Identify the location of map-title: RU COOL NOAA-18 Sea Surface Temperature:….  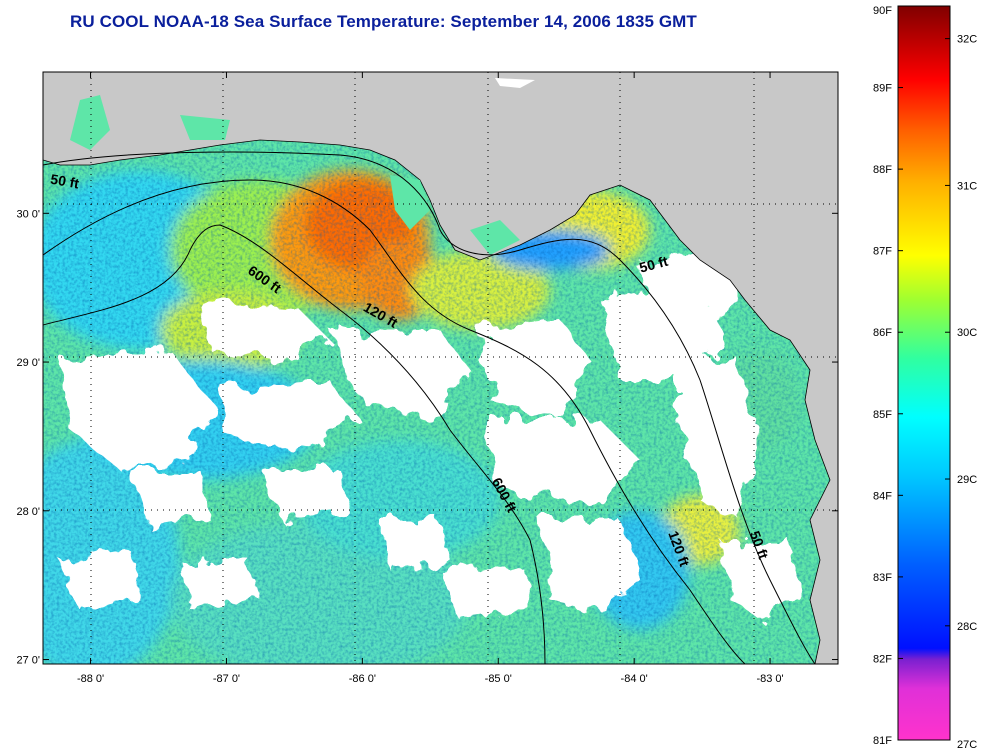
(383, 21).